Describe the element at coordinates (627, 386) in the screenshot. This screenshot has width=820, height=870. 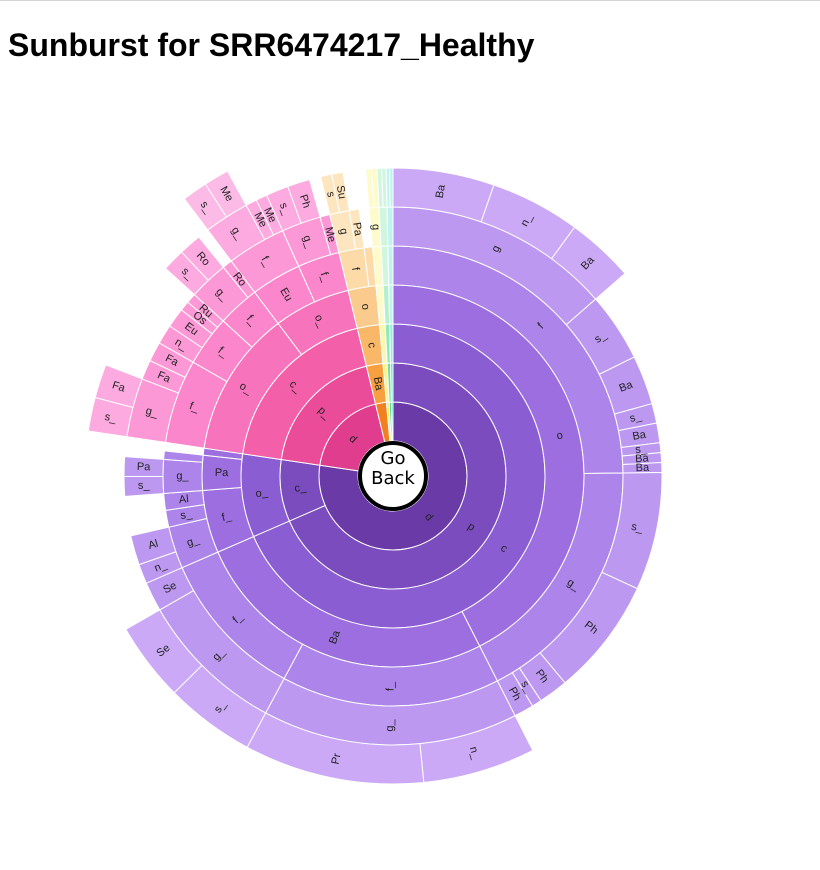
I see `segment-label-ba-10: Ba` at that location.